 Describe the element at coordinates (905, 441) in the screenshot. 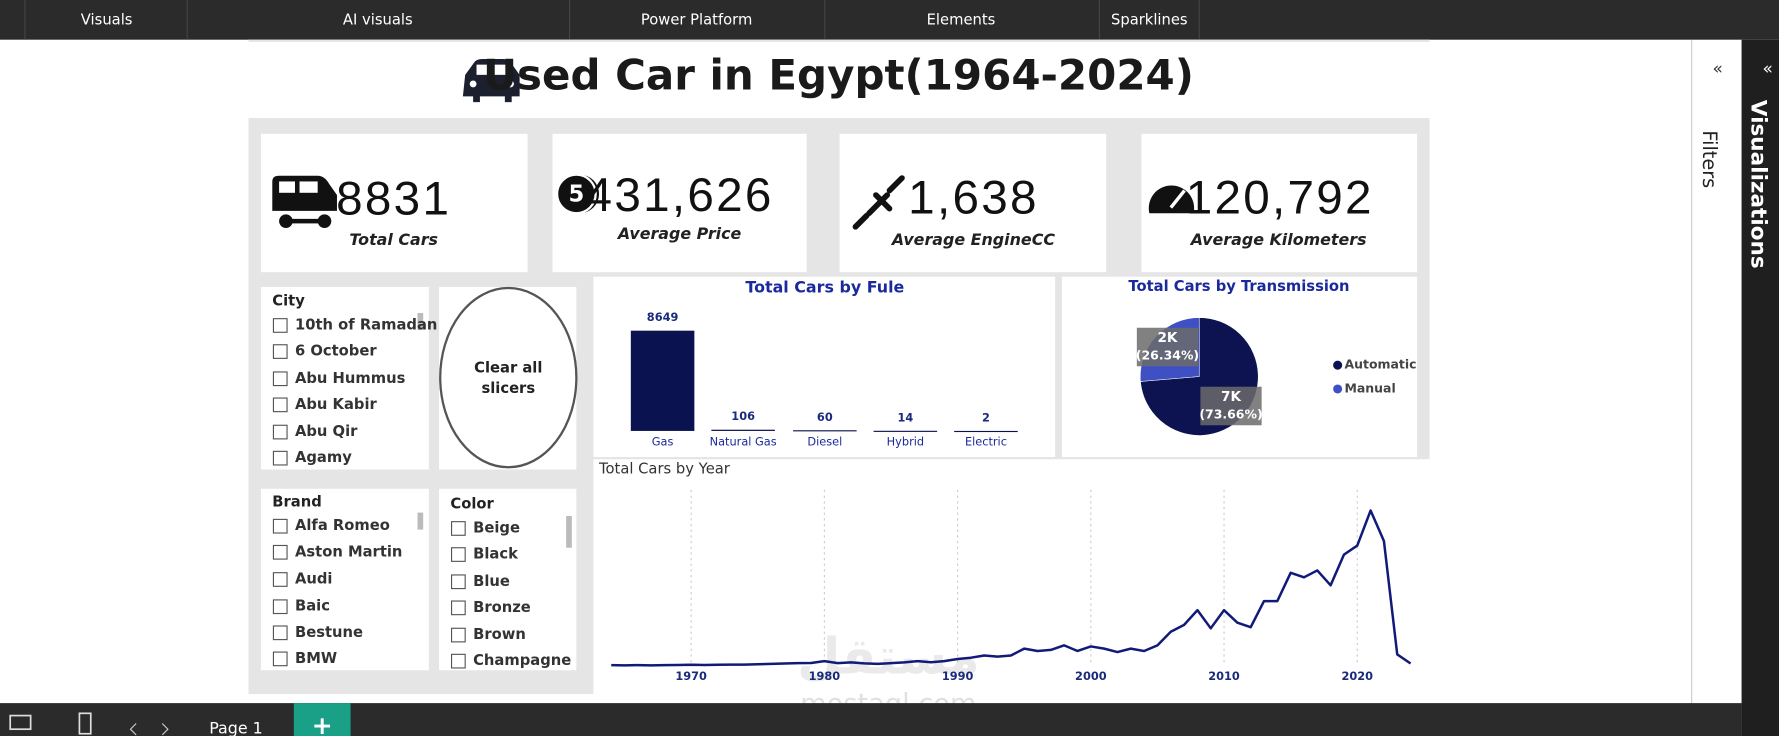

I see `x-tick-label: Hybrid` at that location.